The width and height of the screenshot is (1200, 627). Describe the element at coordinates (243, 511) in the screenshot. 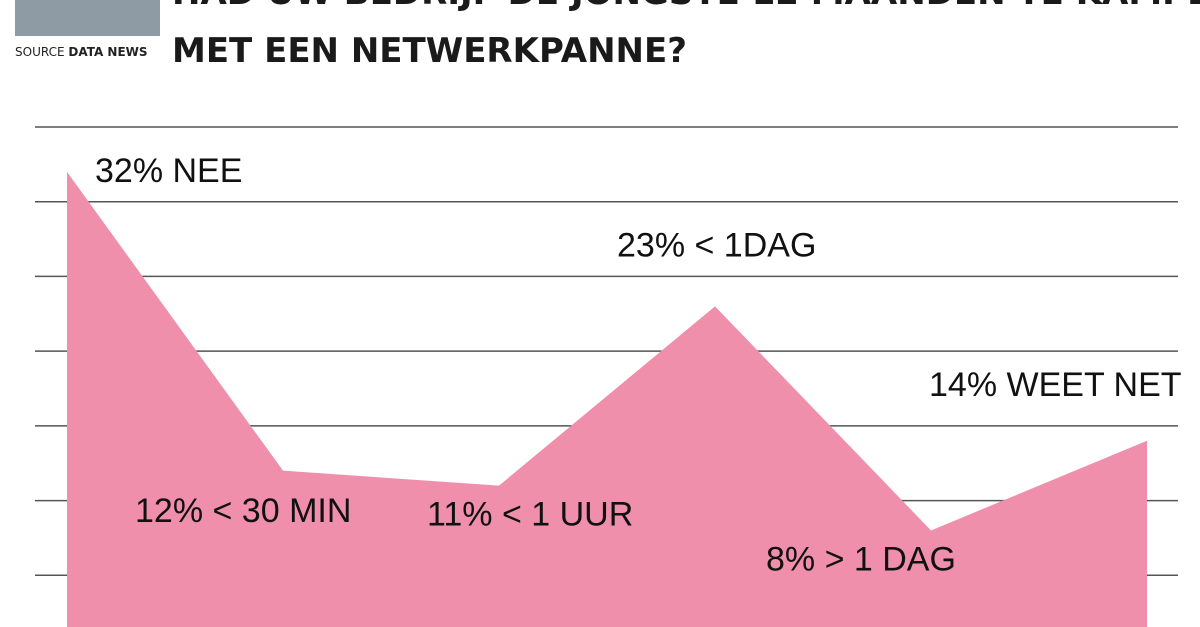

I see `value-label: 12% < 30 MIN` at that location.